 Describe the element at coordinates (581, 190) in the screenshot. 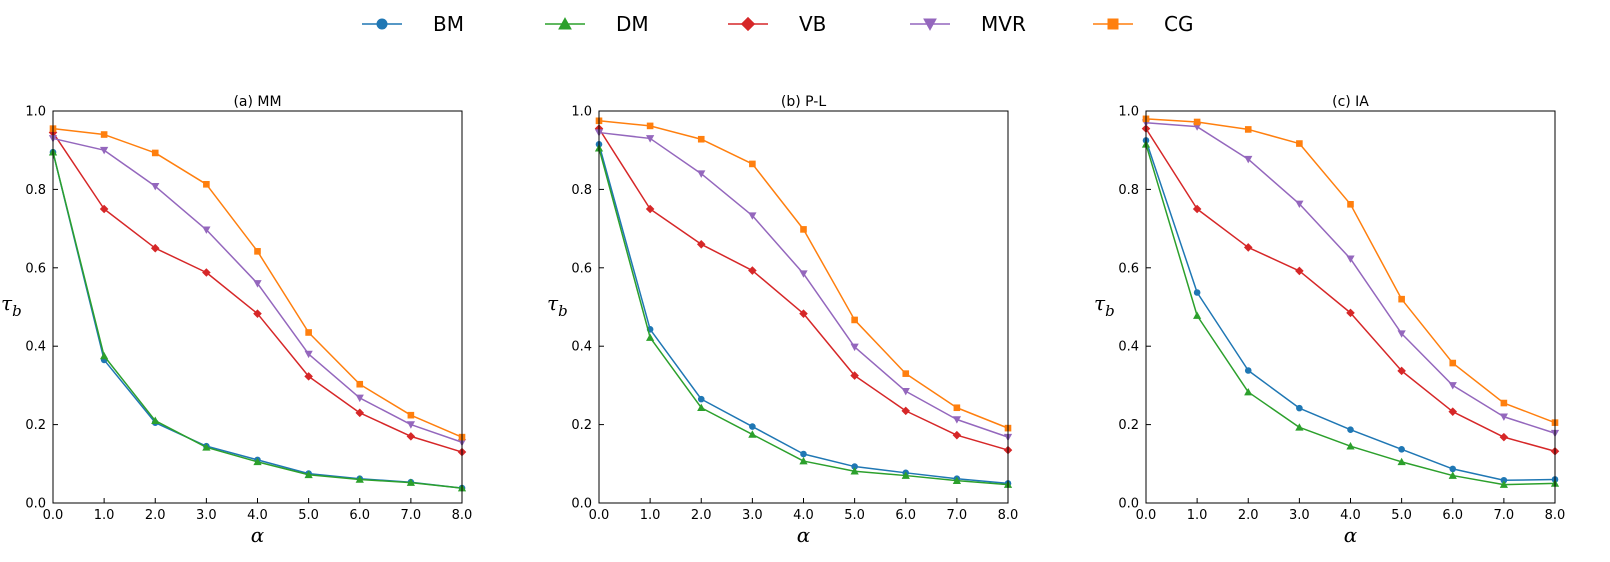

I see `y-tick-label: 0.8` at that location.